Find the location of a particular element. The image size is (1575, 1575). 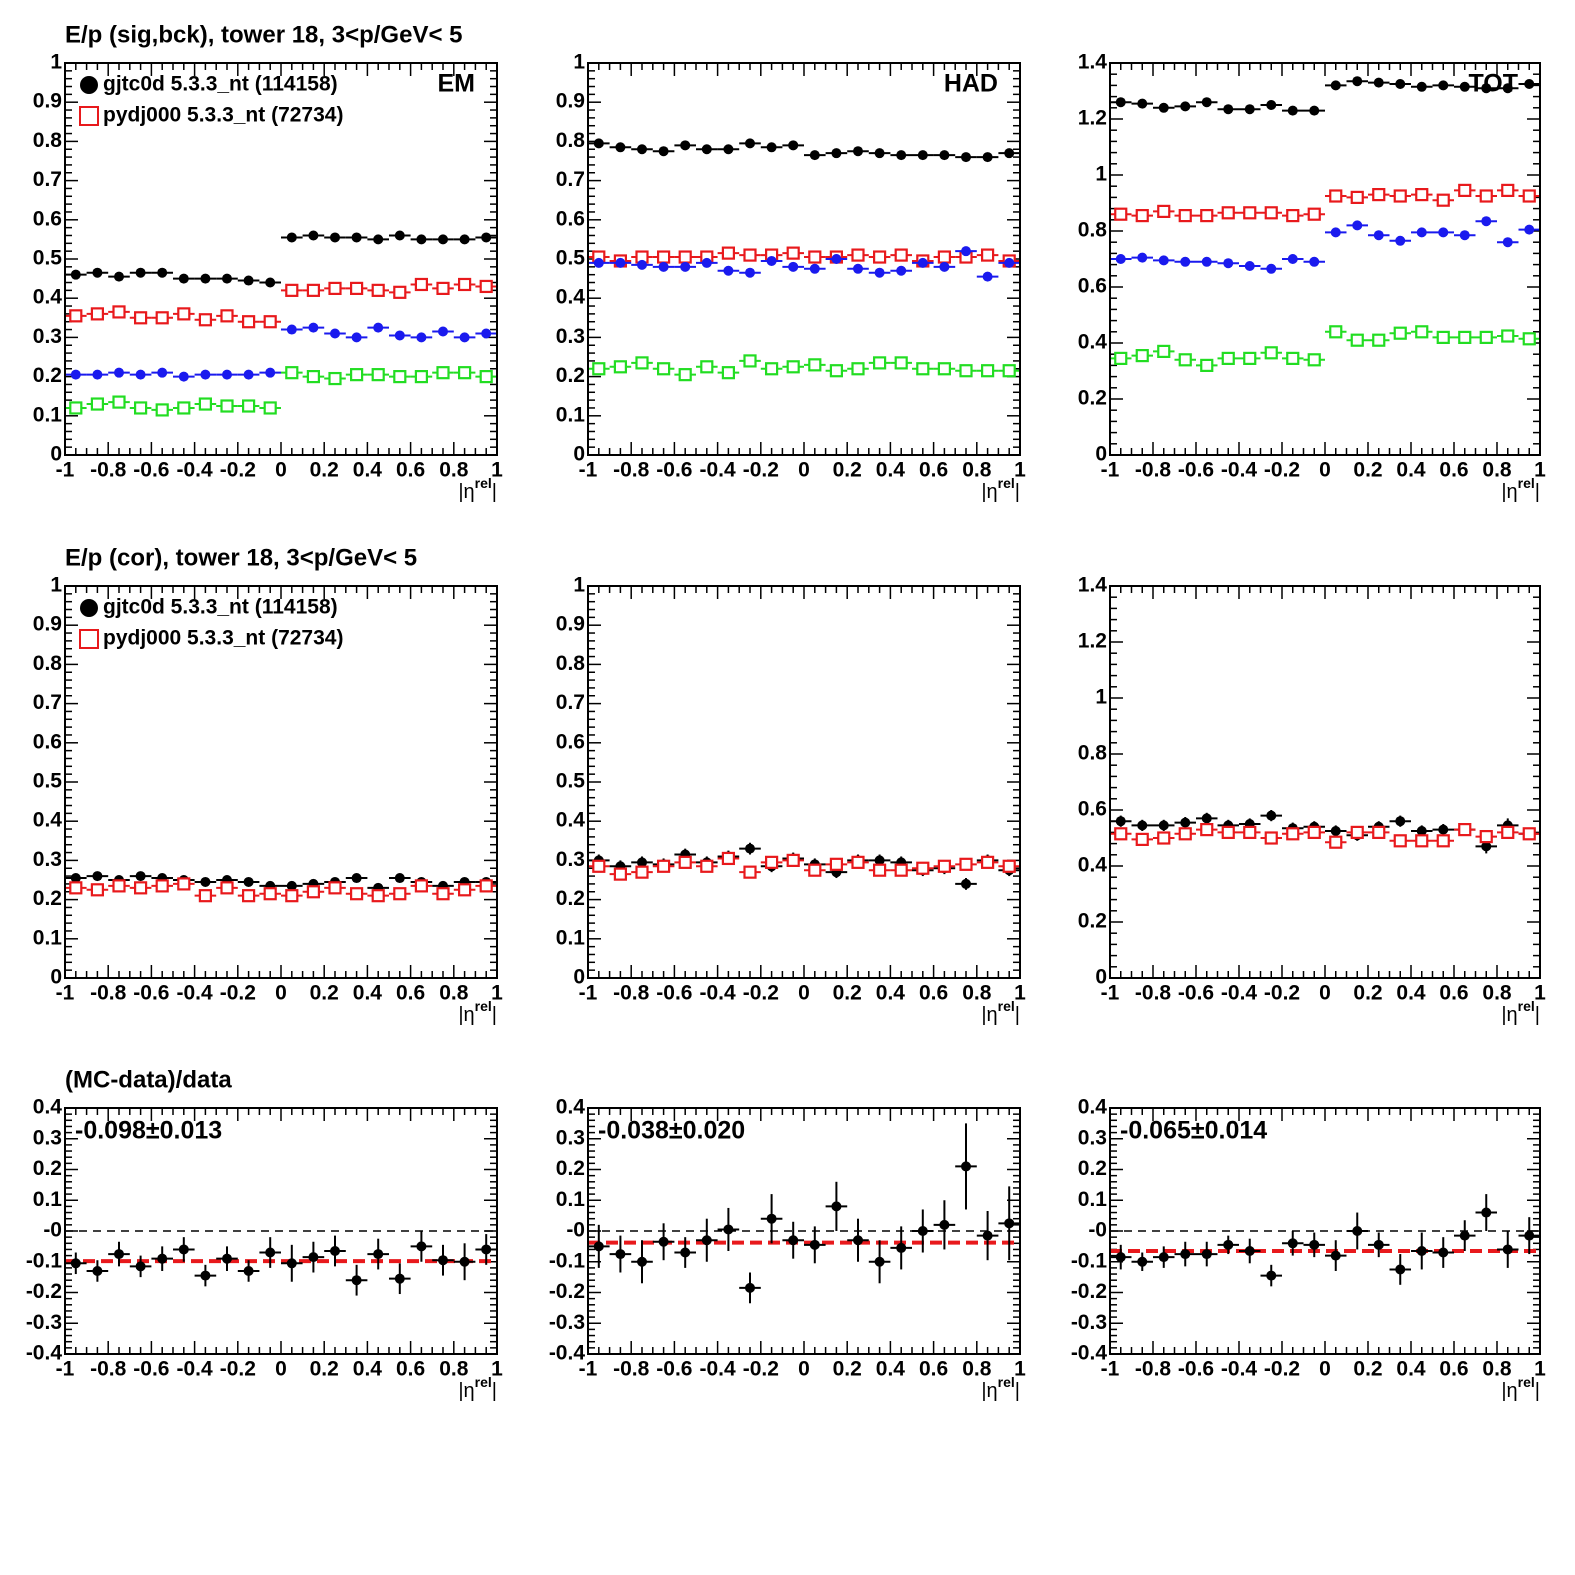

x-tick-label: -0.8 is located at coordinates (108, 993).